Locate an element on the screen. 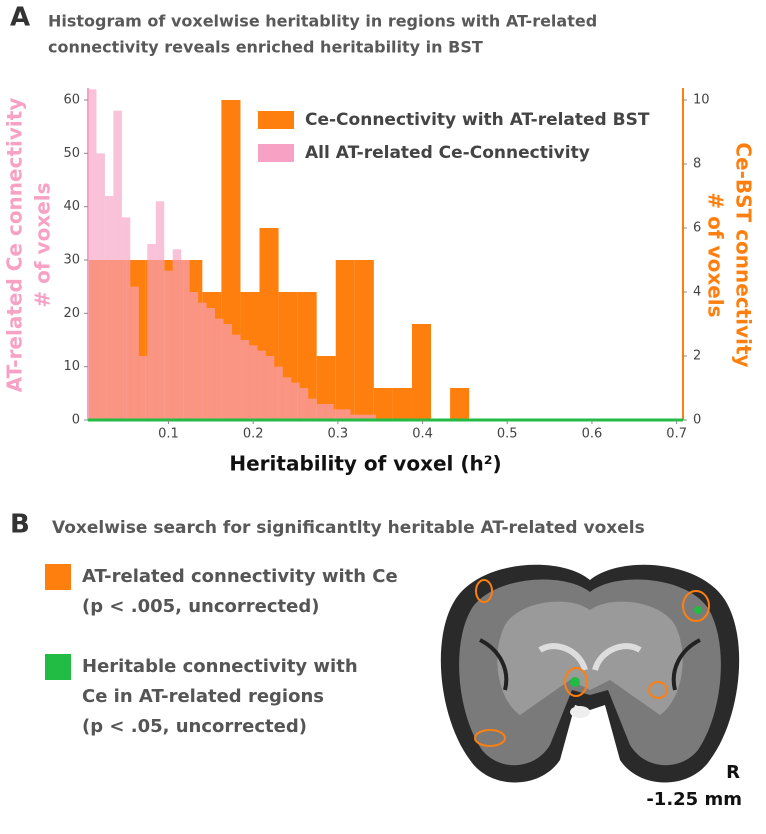  x-tick-label: 0.2 is located at coordinates (253, 434).